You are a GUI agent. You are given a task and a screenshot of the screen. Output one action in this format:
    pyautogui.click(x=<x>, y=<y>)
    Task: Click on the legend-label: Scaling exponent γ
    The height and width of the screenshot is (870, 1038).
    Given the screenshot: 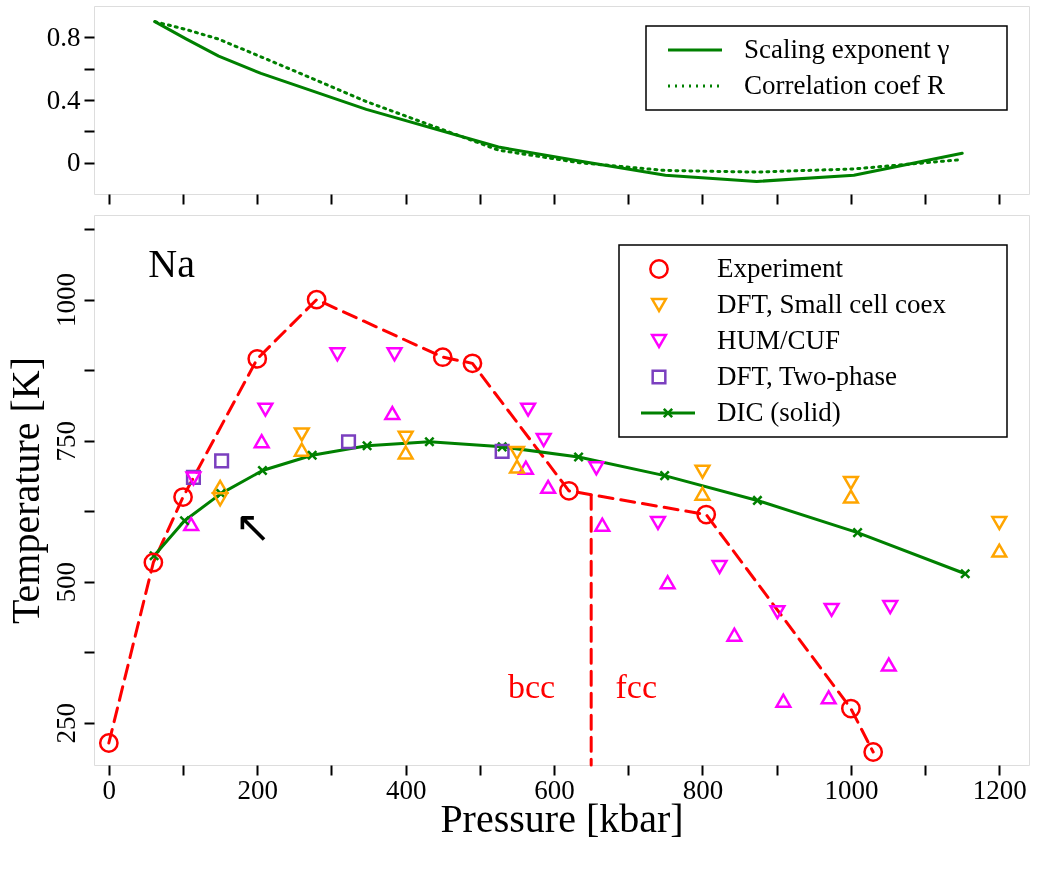 What is the action you would take?
    pyautogui.click(x=847, y=49)
    